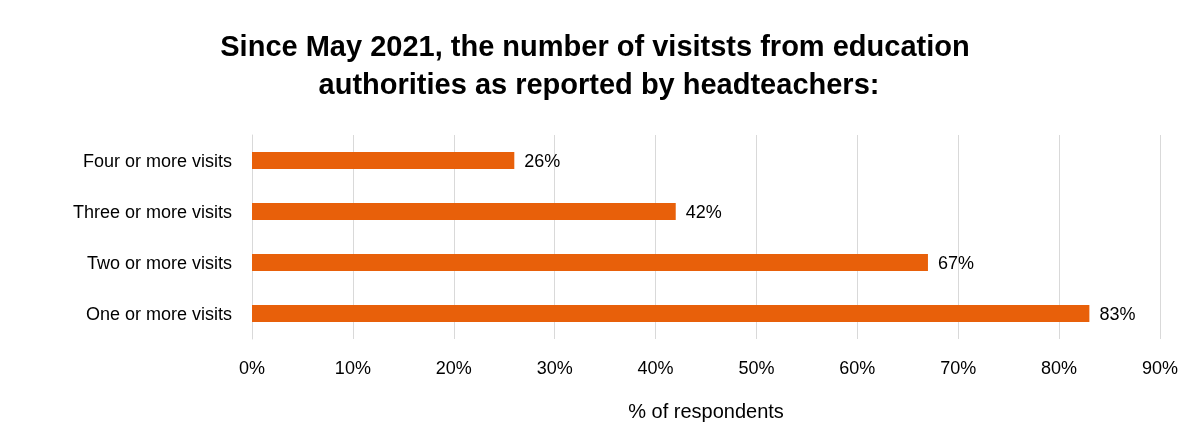 This screenshot has width=1198, height=434. I want to click on x-tick-label: 30%, so click(554, 368).